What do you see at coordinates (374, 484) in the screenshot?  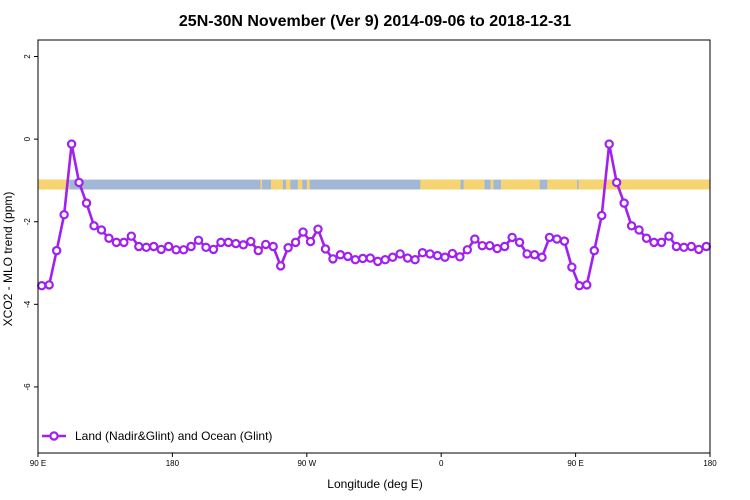 I see `x-axis-label: Longitude (deg E)` at bounding box center [374, 484].